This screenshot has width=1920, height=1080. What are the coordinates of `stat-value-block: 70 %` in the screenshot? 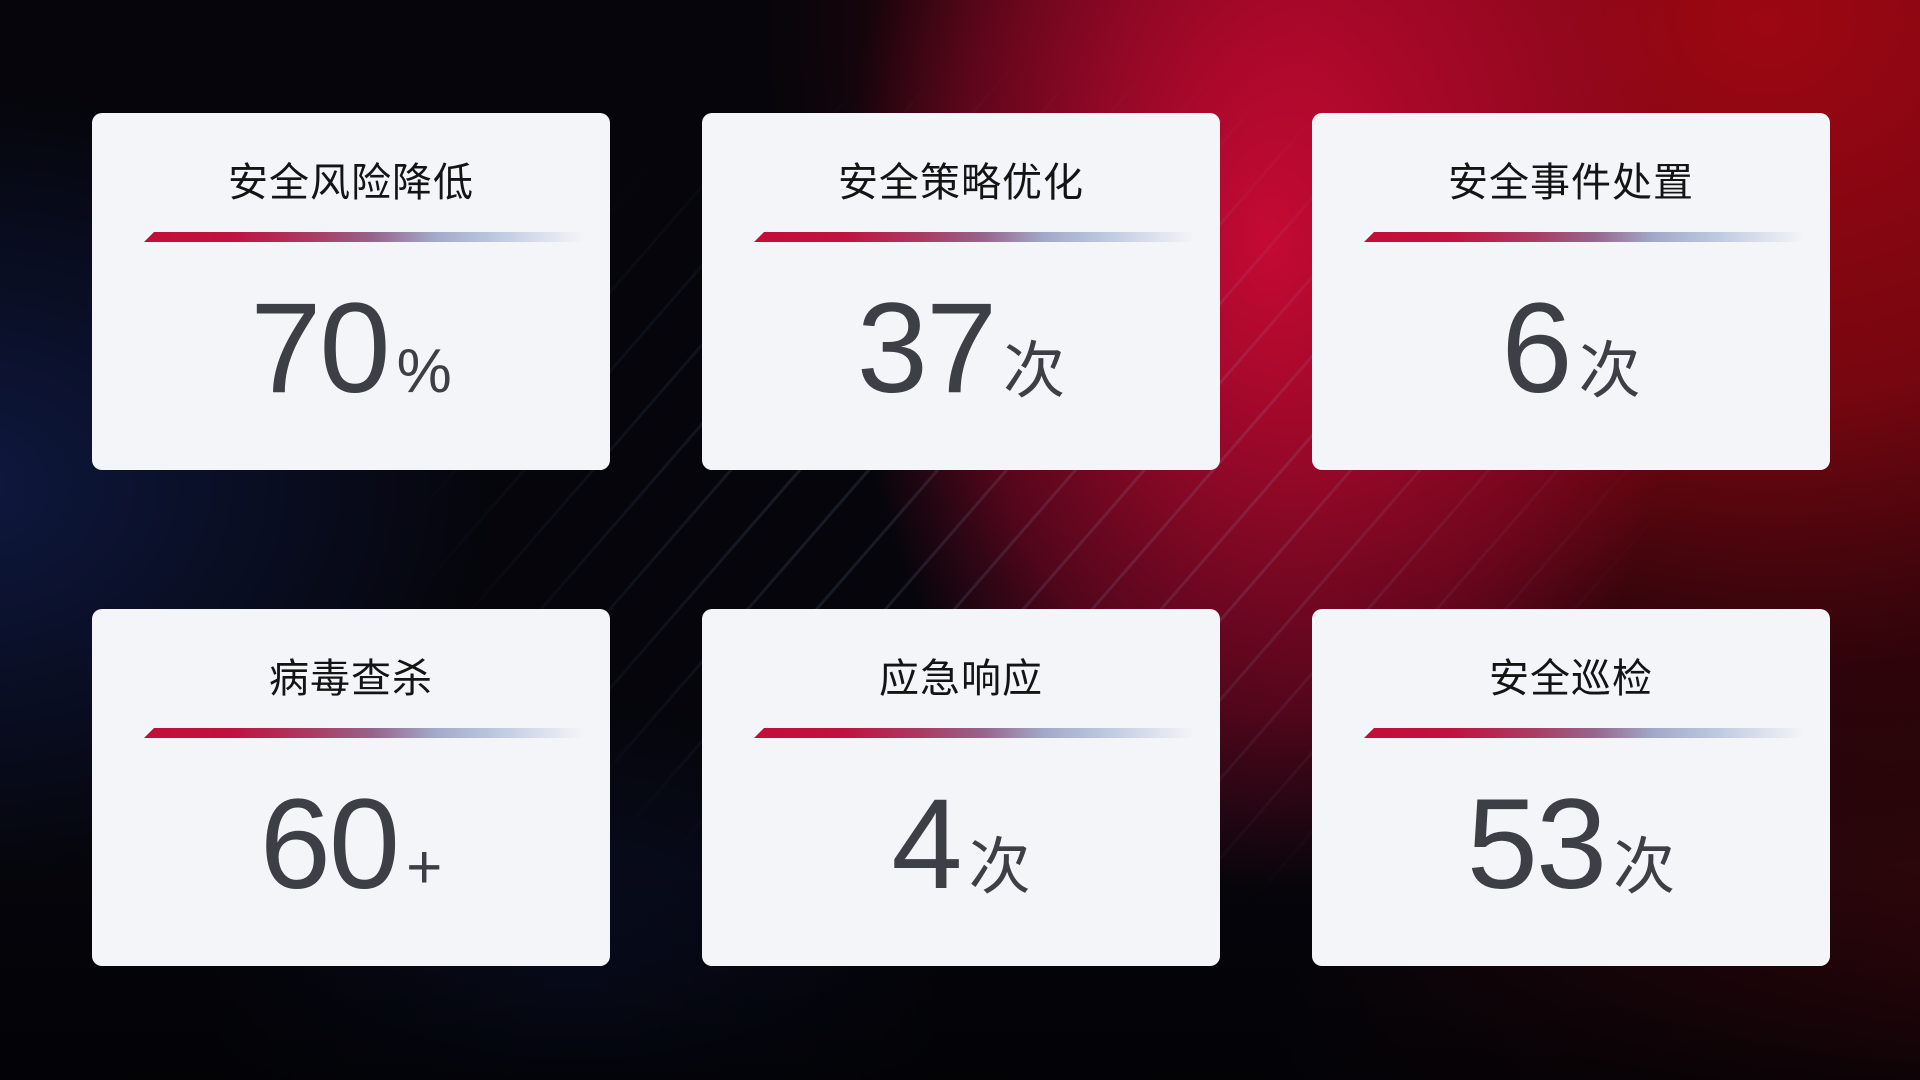 It's located at (351, 348).